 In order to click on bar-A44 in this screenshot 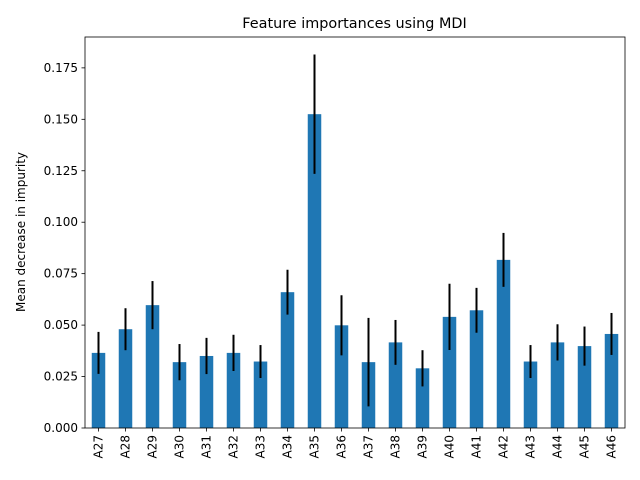, I will do `click(557, 385)`.